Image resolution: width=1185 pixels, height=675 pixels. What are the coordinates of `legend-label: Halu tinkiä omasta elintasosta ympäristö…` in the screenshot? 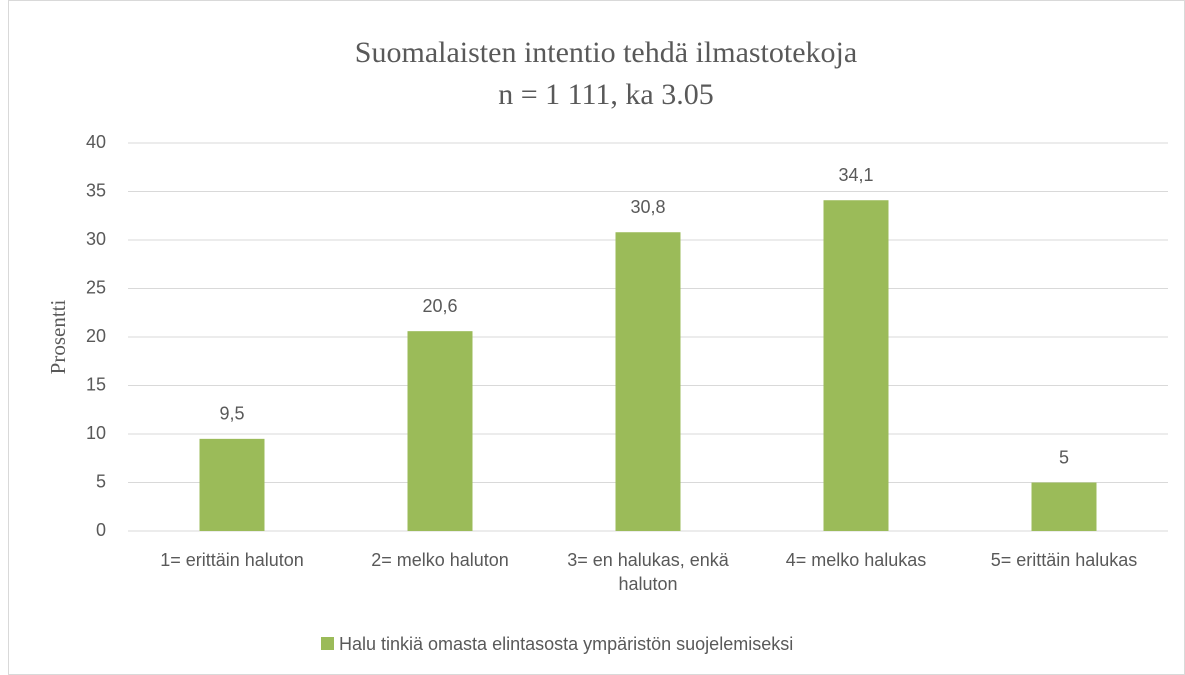 It's located at (566, 644).